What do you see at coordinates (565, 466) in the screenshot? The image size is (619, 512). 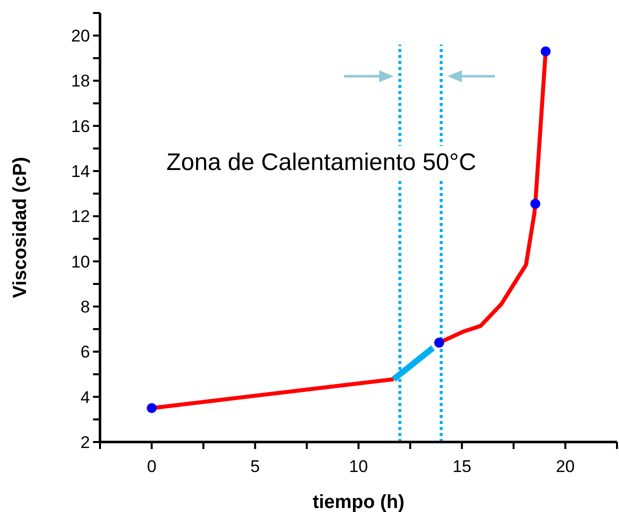 I see `x-tick-label: 20` at bounding box center [565, 466].